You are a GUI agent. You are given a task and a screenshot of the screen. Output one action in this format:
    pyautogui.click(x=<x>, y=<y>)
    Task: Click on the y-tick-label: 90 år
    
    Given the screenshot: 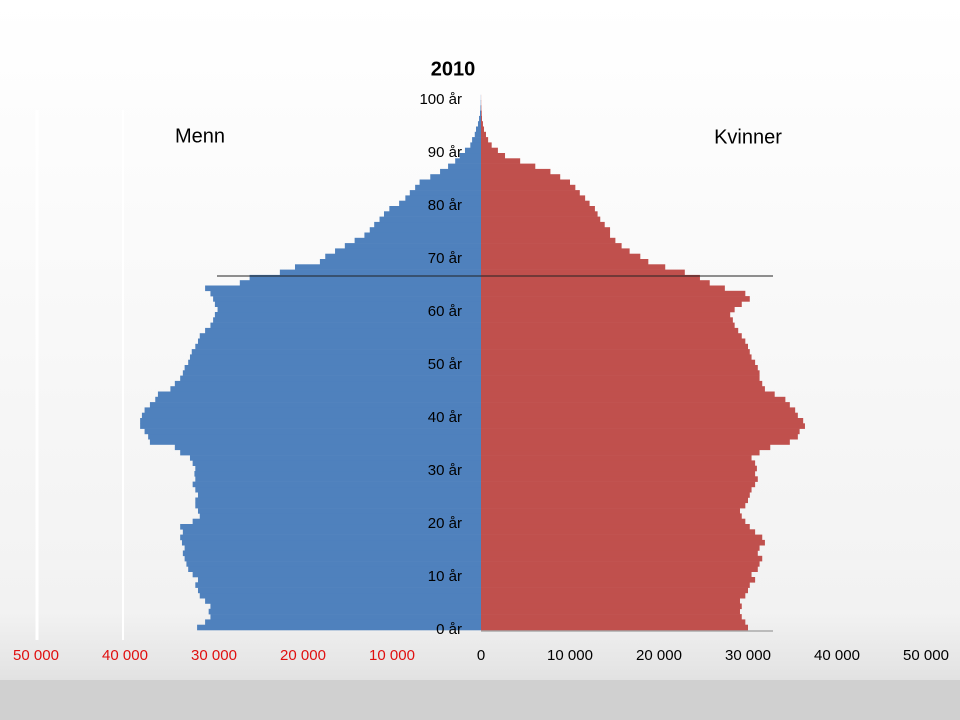 What is the action you would take?
    pyautogui.click(x=445, y=152)
    